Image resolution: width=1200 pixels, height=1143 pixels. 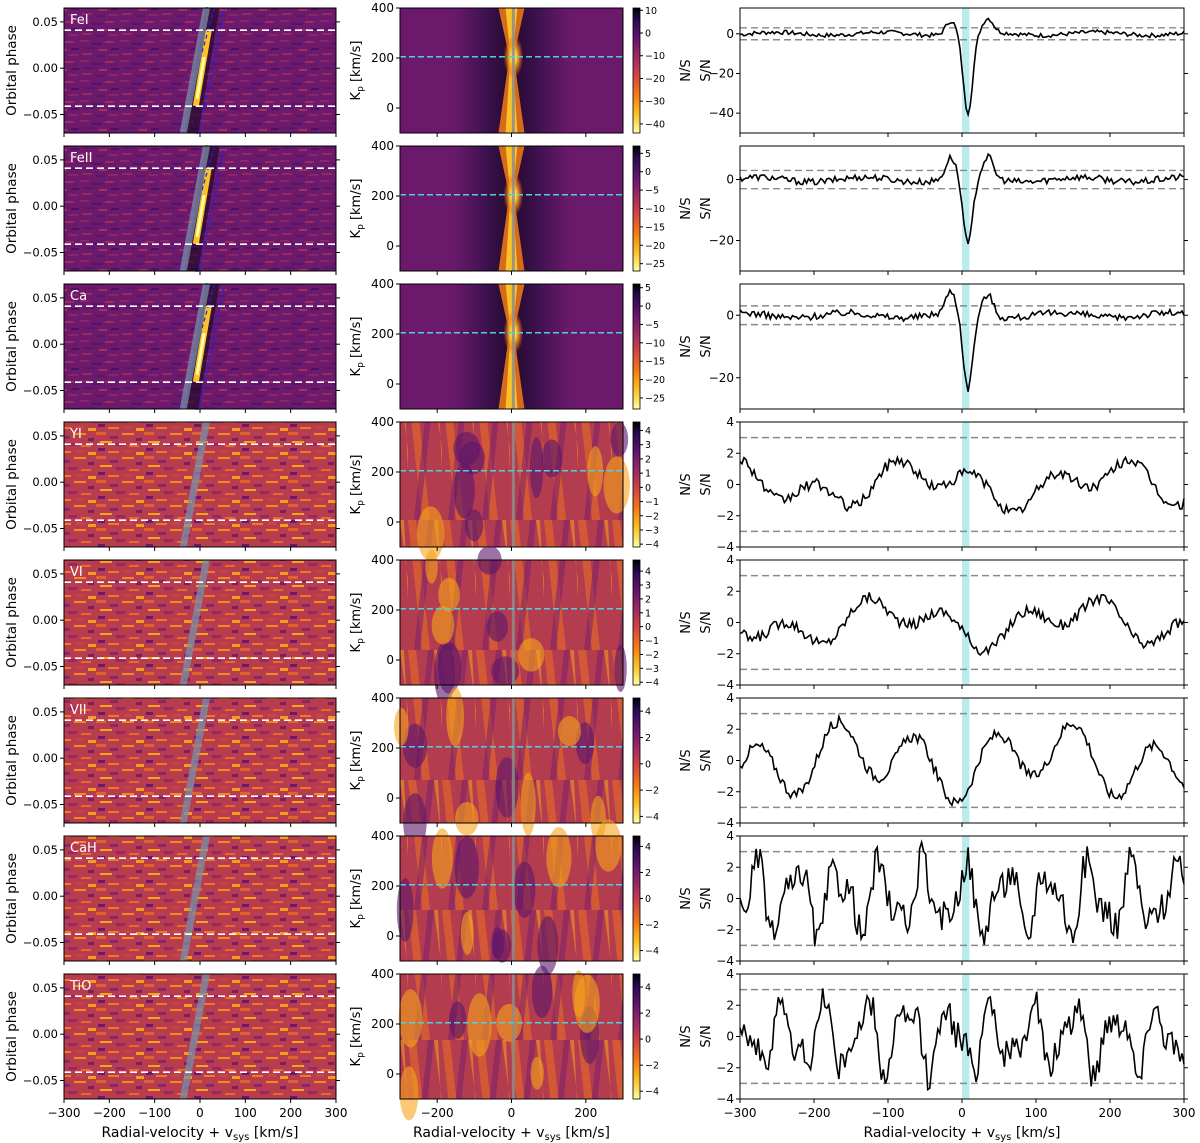 I want to click on x-tick-label: −100, so click(x=154, y=1113).